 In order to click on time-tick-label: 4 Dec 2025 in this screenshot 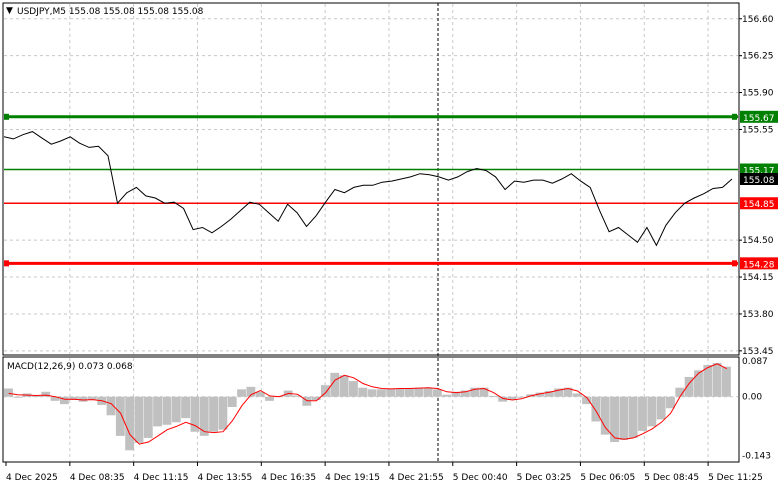, I will do `click(32, 478)`.